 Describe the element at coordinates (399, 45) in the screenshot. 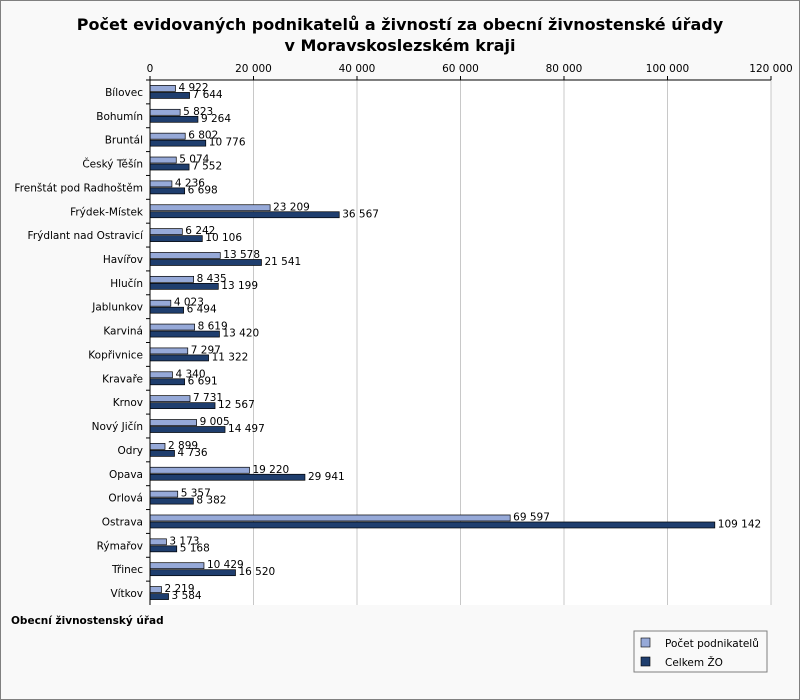

I see `chart-title-line-2: v Moravskoslezském kraji` at that location.